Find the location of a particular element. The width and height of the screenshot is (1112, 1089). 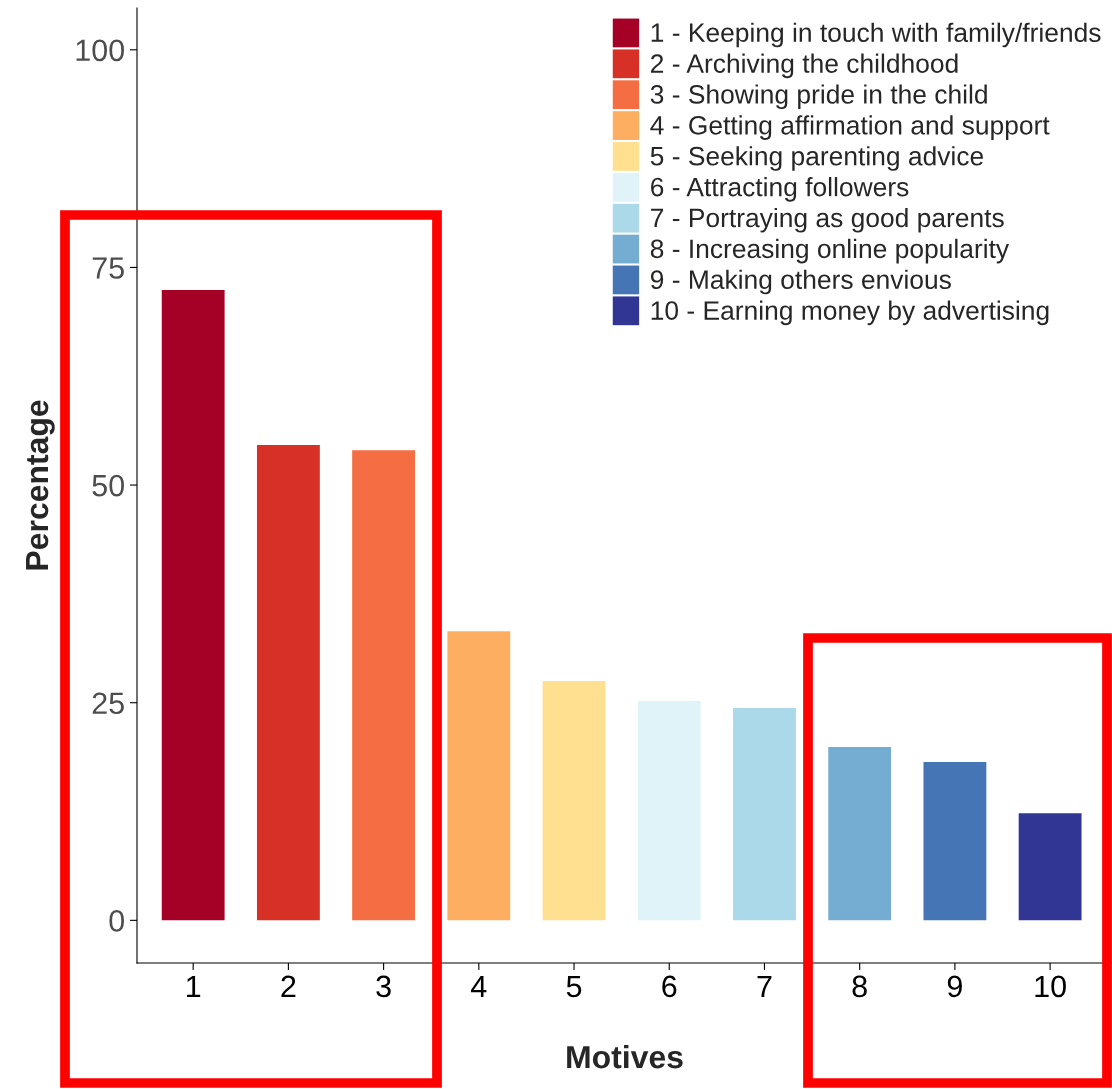

x-tick-label: 5 is located at coordinates (574, 986).